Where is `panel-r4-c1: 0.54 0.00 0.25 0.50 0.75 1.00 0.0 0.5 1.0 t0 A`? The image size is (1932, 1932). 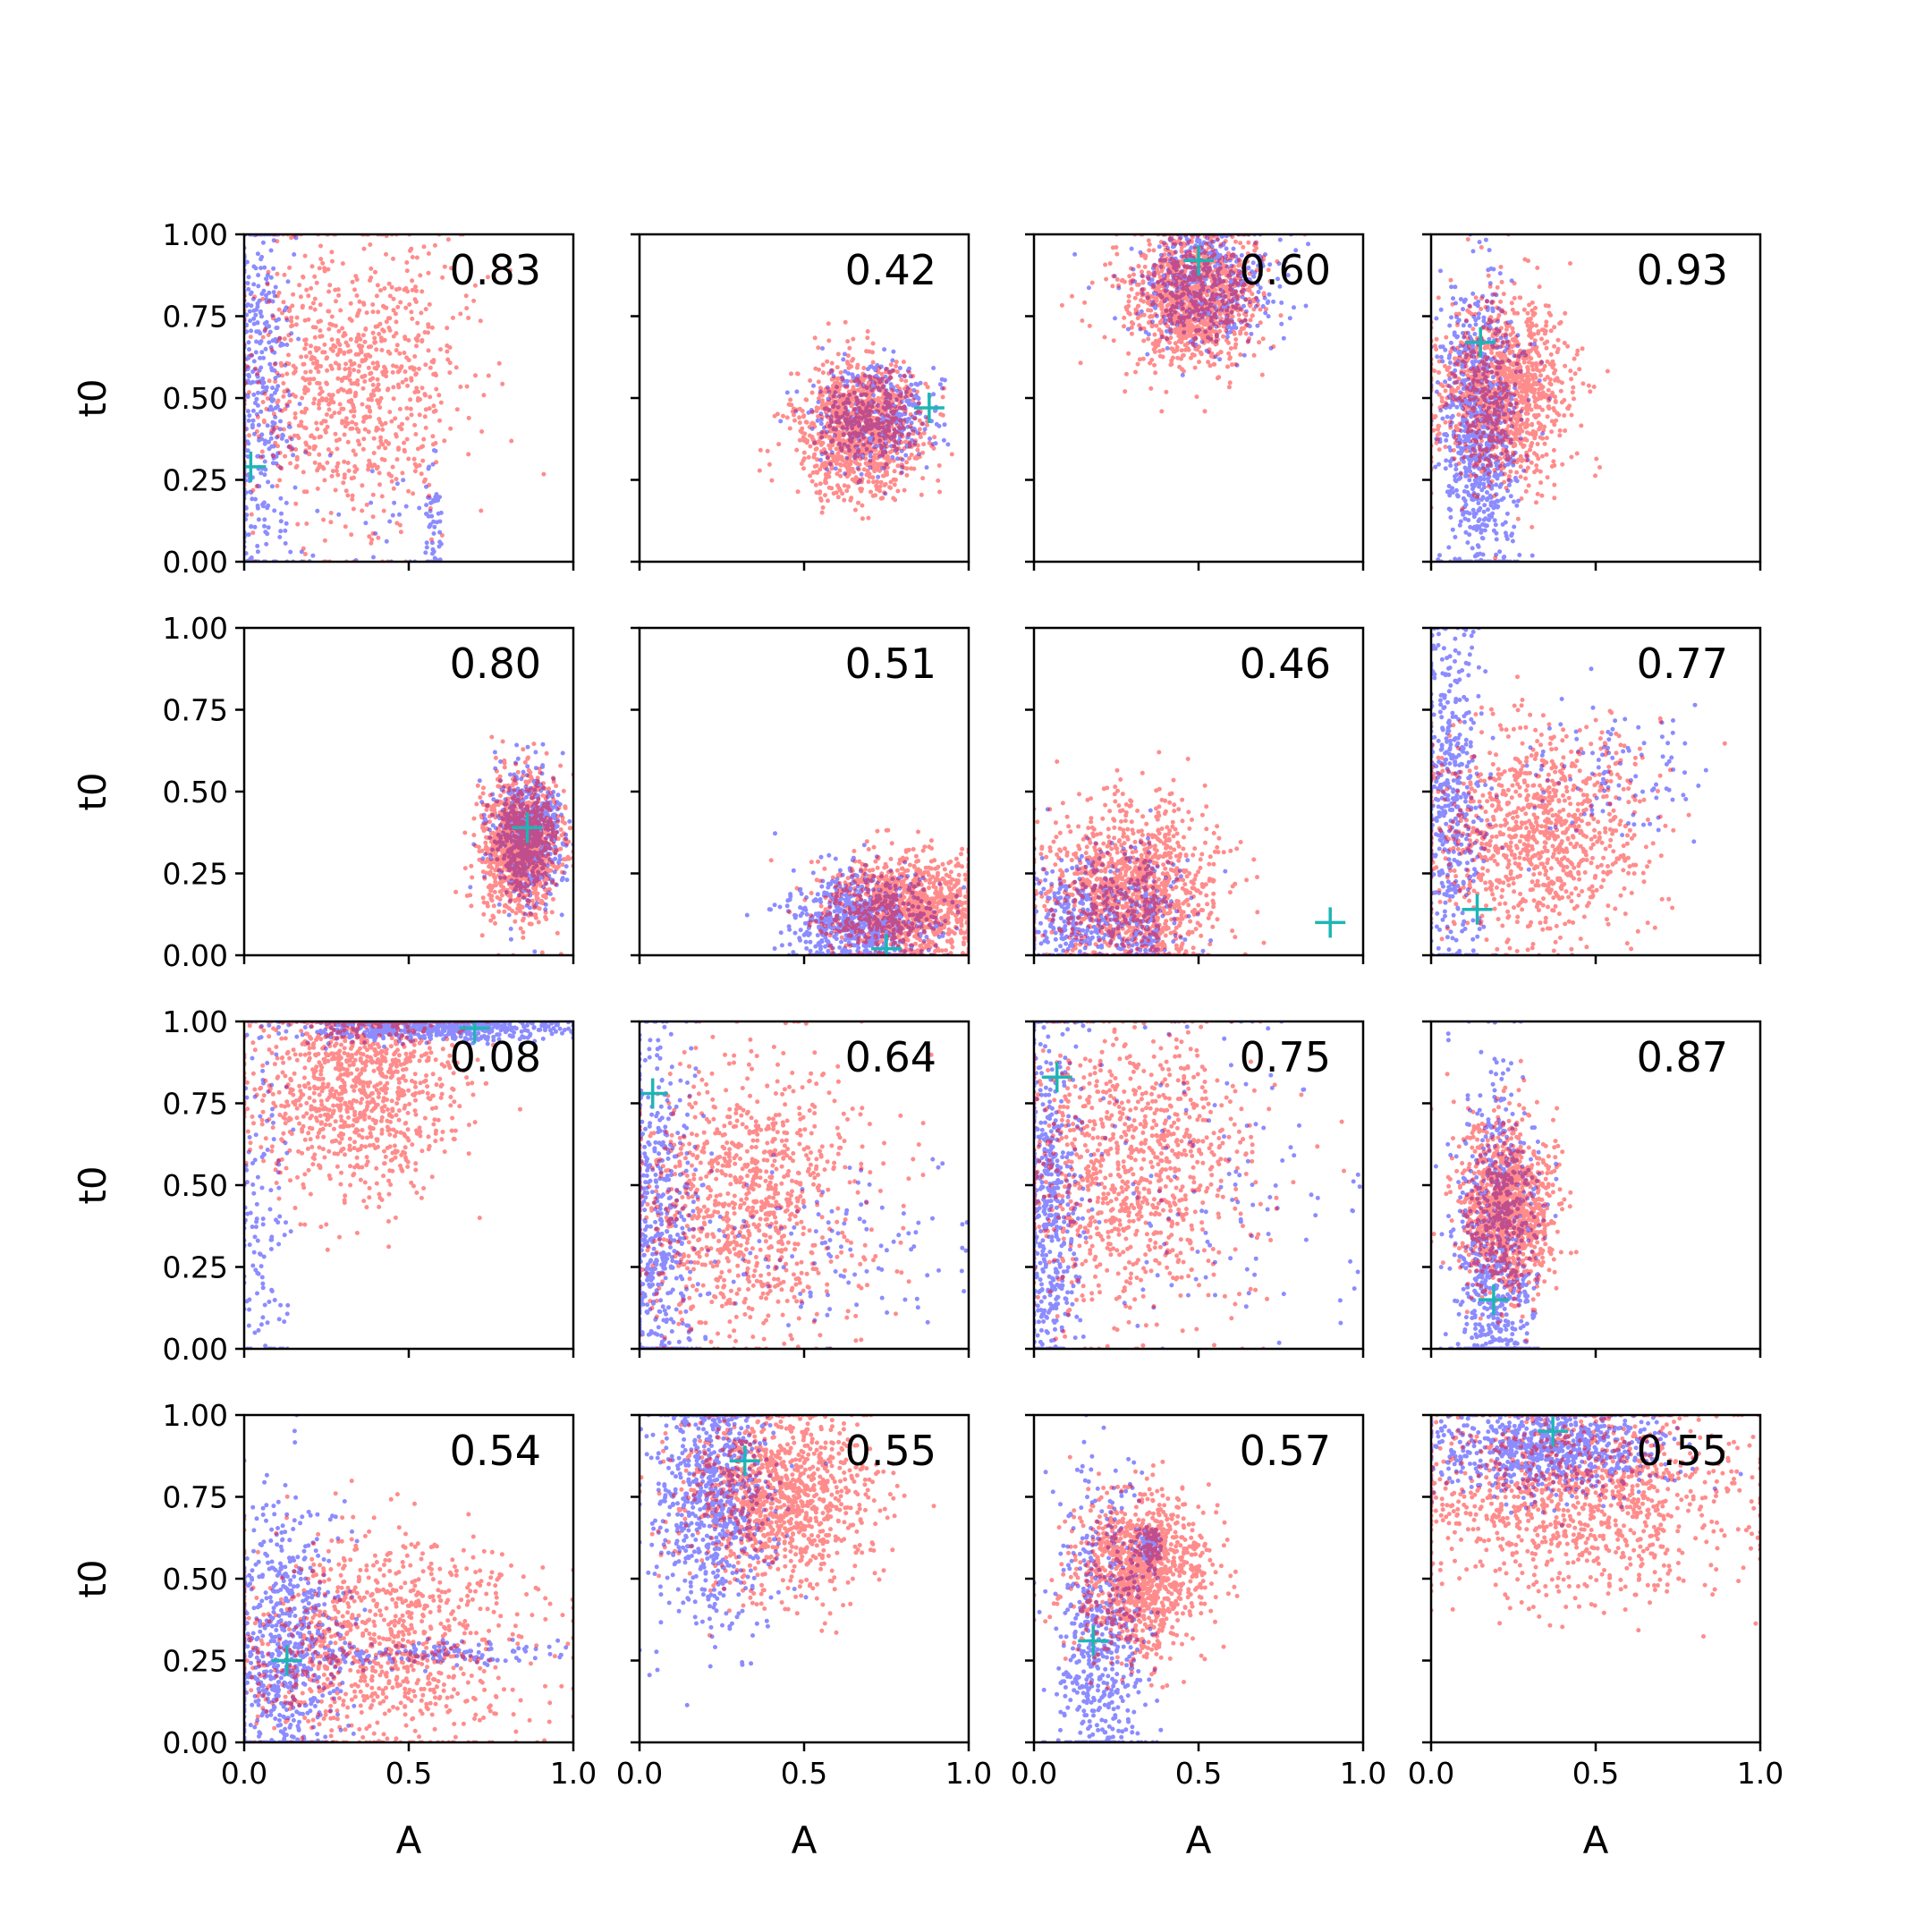
panel-r4-c1: 0.54 0.00 0.25 0.50 0.75 1.00 0.0 0.5 1.0 t0 A is located at coordinates (334, 1630).